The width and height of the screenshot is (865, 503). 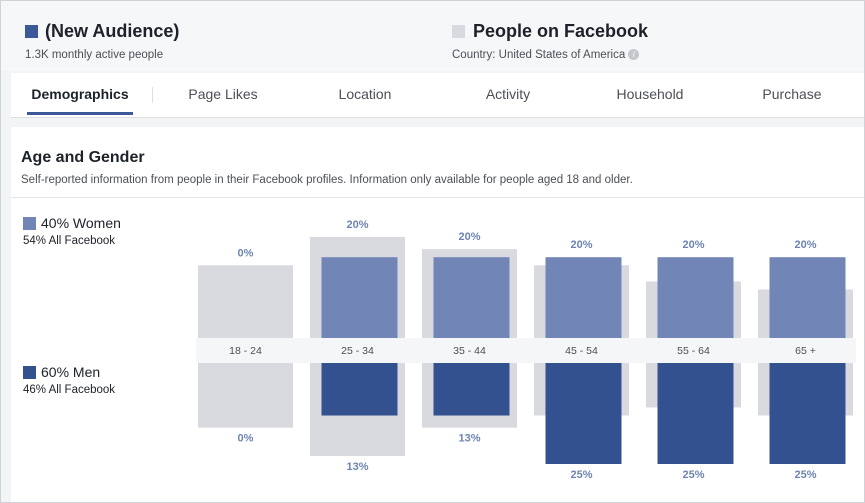 I want to click on age-range-label: 18 - 24, so click(x=245, y=351).